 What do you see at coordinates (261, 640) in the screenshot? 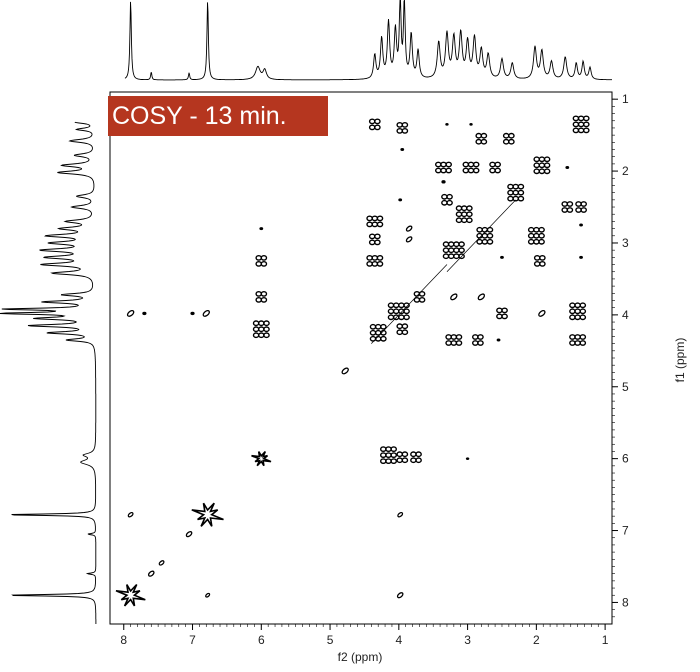
I see `x-tick-label: 6` at bounding box center [261, 640].